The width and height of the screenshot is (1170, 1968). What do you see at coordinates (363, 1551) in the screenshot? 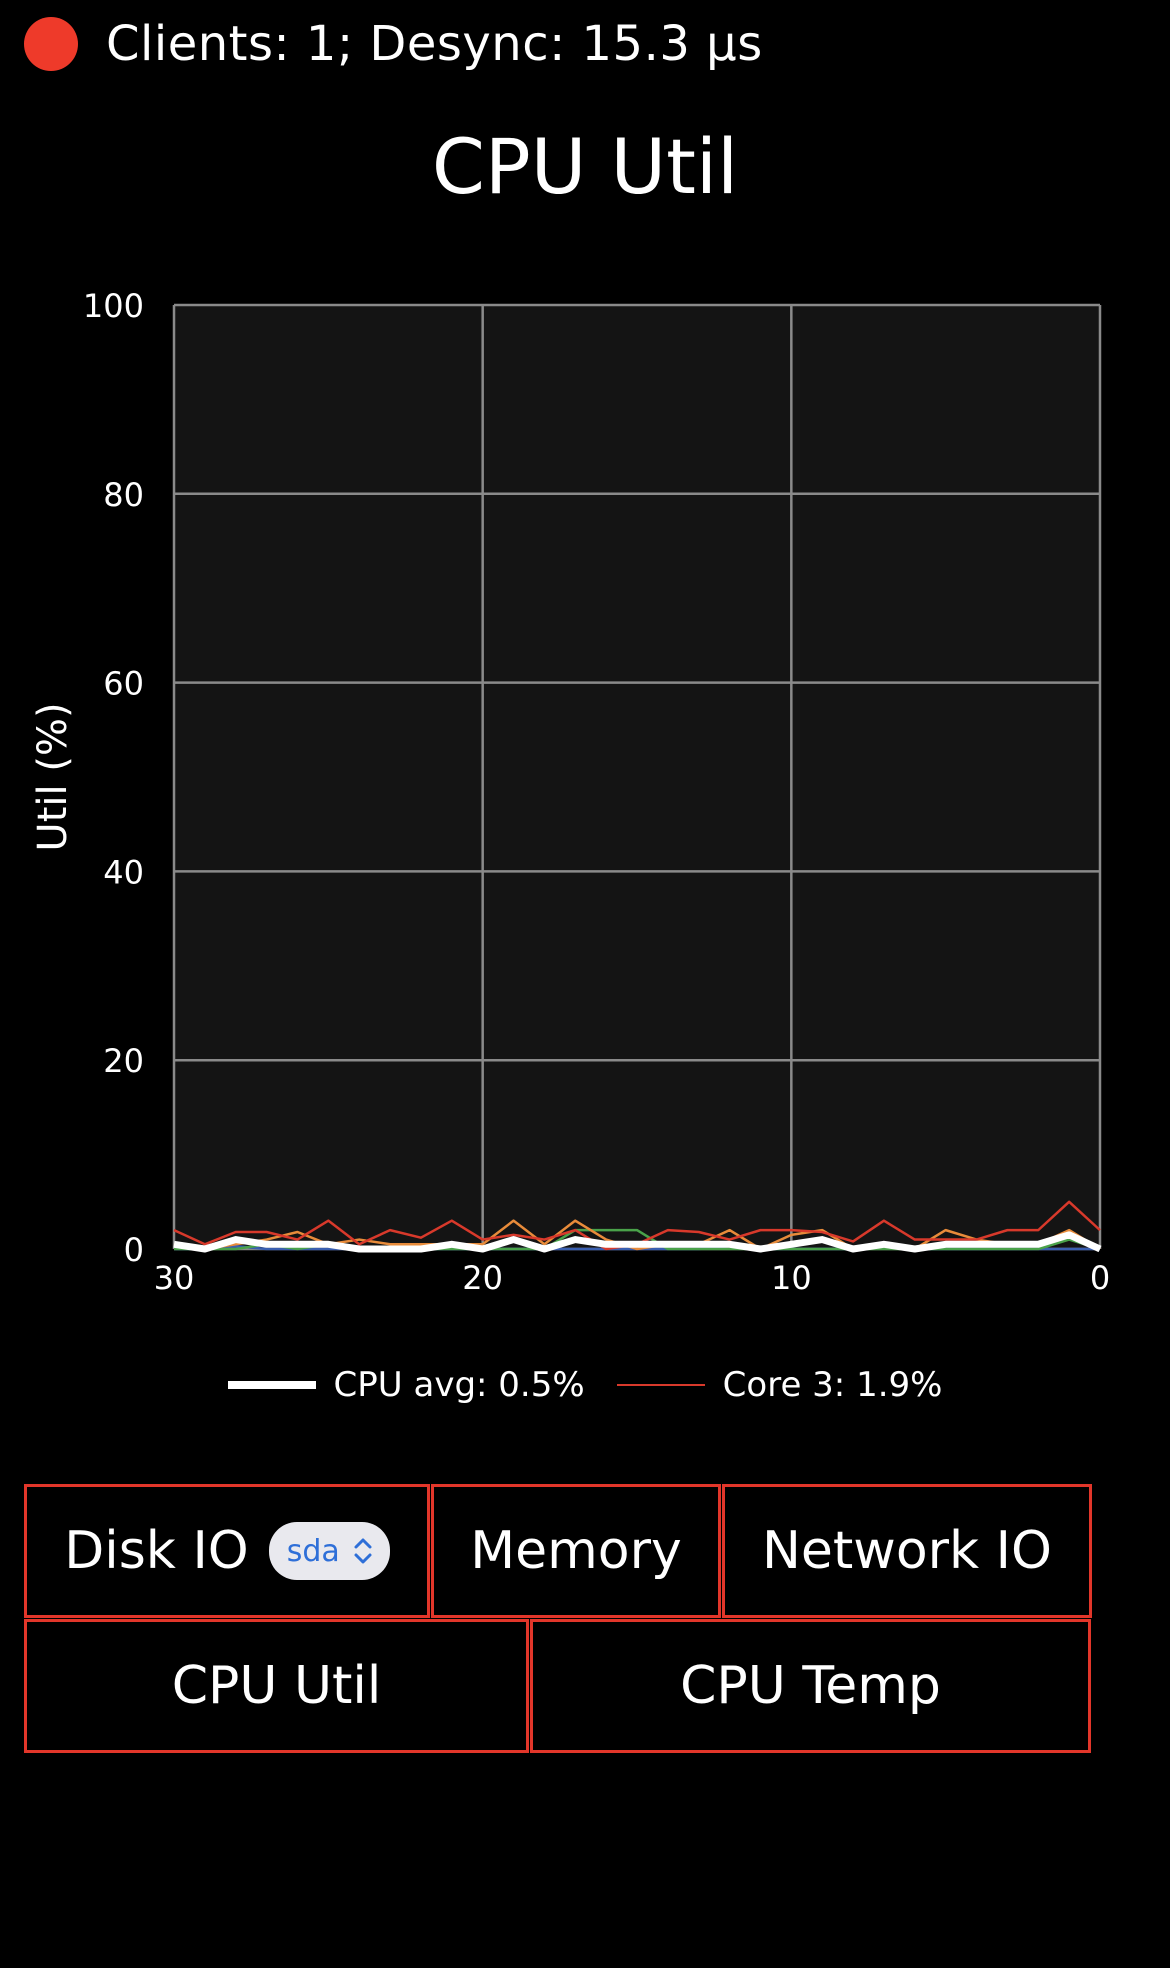
I see `chevron-up-down-icon` at bounding box center [363, 1551].